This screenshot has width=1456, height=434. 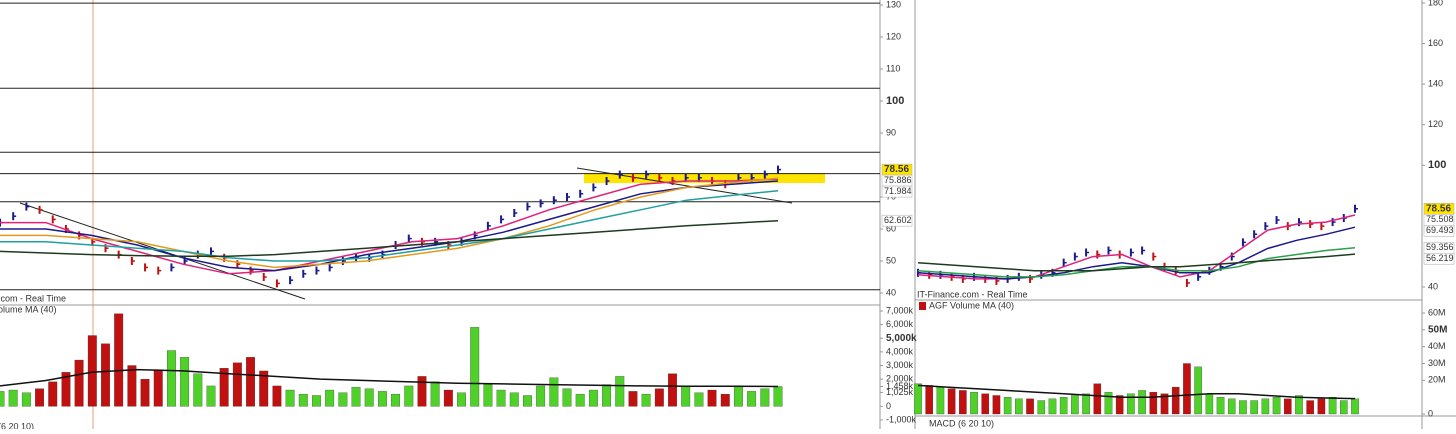 What do you see at coordinates (901, 338) in the screenshot?
I see `y-tick-label: 5,000k` at bounding box center [901, 338].